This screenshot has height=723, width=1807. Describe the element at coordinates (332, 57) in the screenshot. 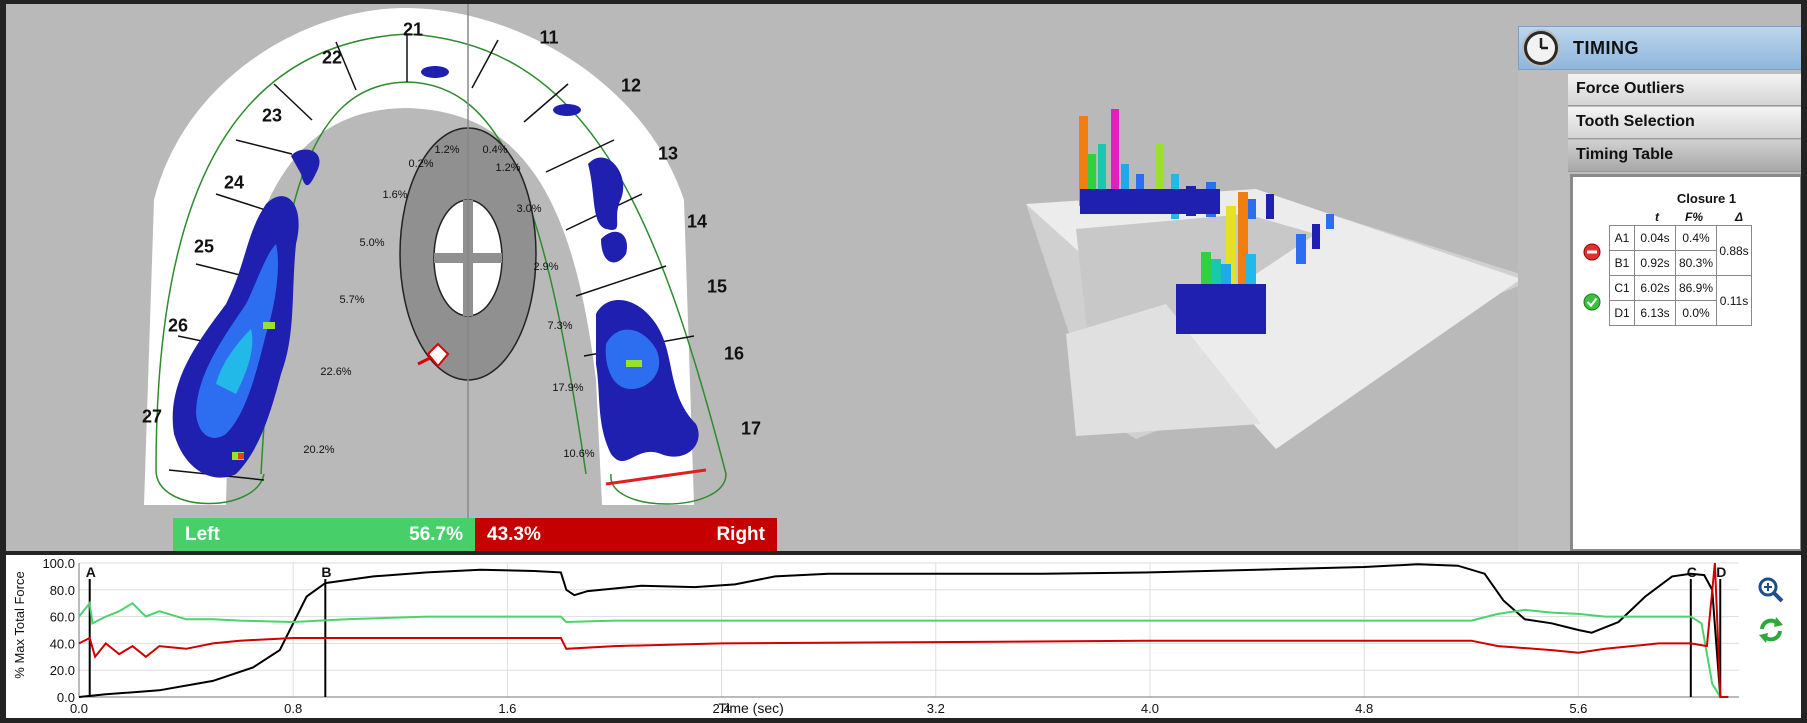

I see `tooth-label: 22` at that location.